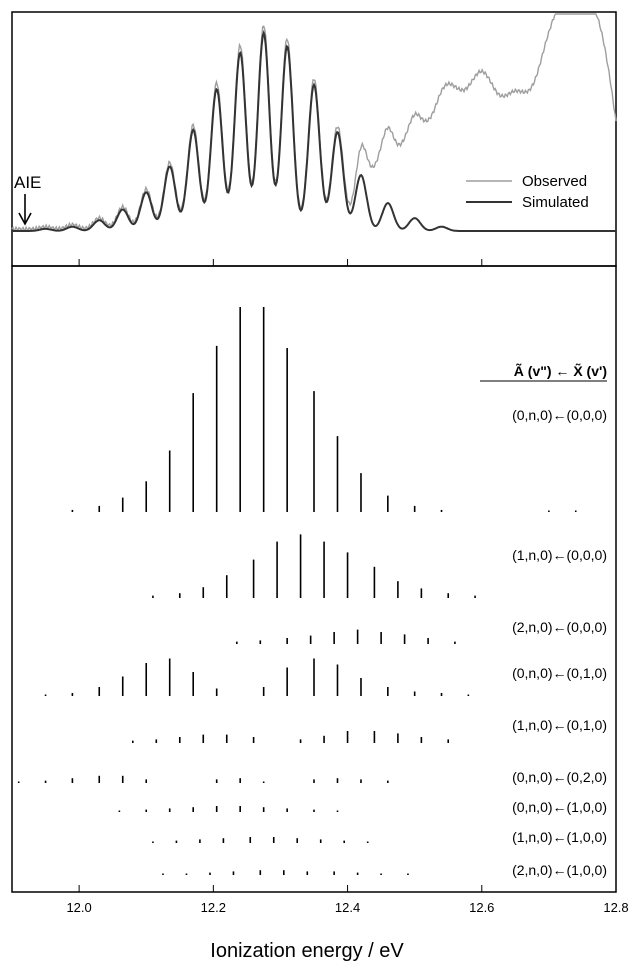  What do you see at coordinates (560, 370) in the screenshot?
I see `transition-header: Ã (v") ← X̃ (v')` at bounding box center [560, 370].